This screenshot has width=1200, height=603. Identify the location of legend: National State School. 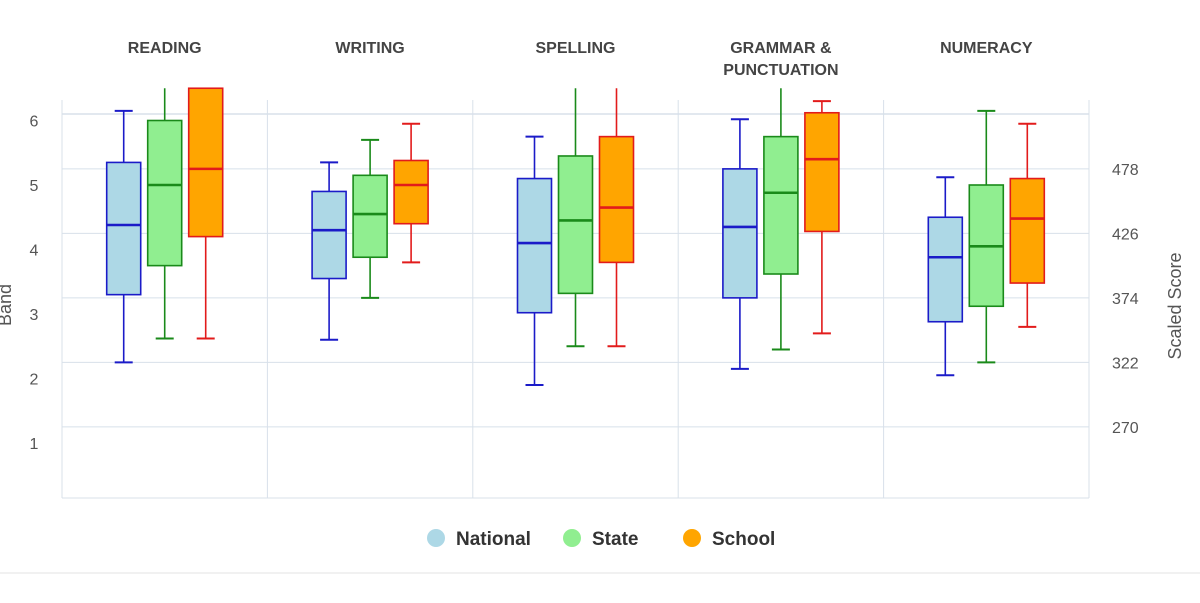
(601, 539).